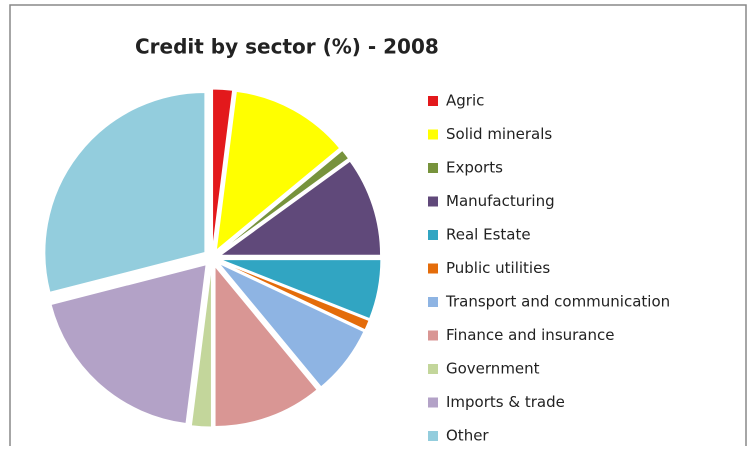  I want to click on legend-label: Finance and insurance, so click(530, 335).